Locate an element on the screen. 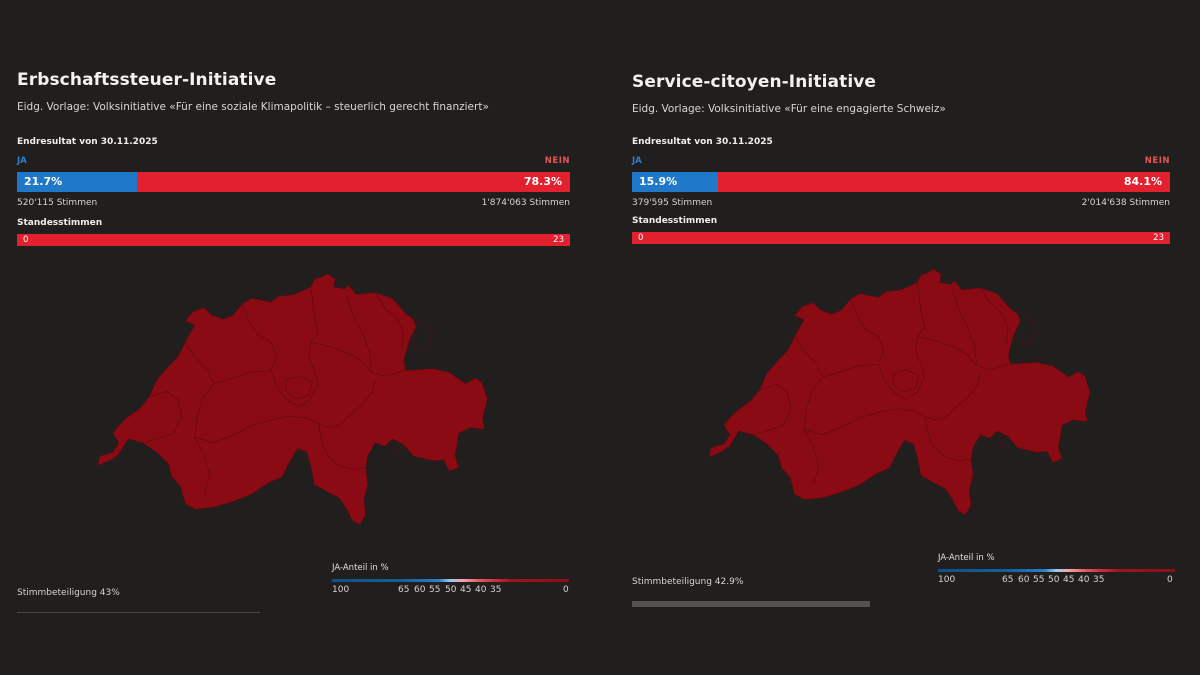 The image size is (1200, 675). panel-title: Erbschaftssteuer-Initiative is located at coordinates (147, 80).